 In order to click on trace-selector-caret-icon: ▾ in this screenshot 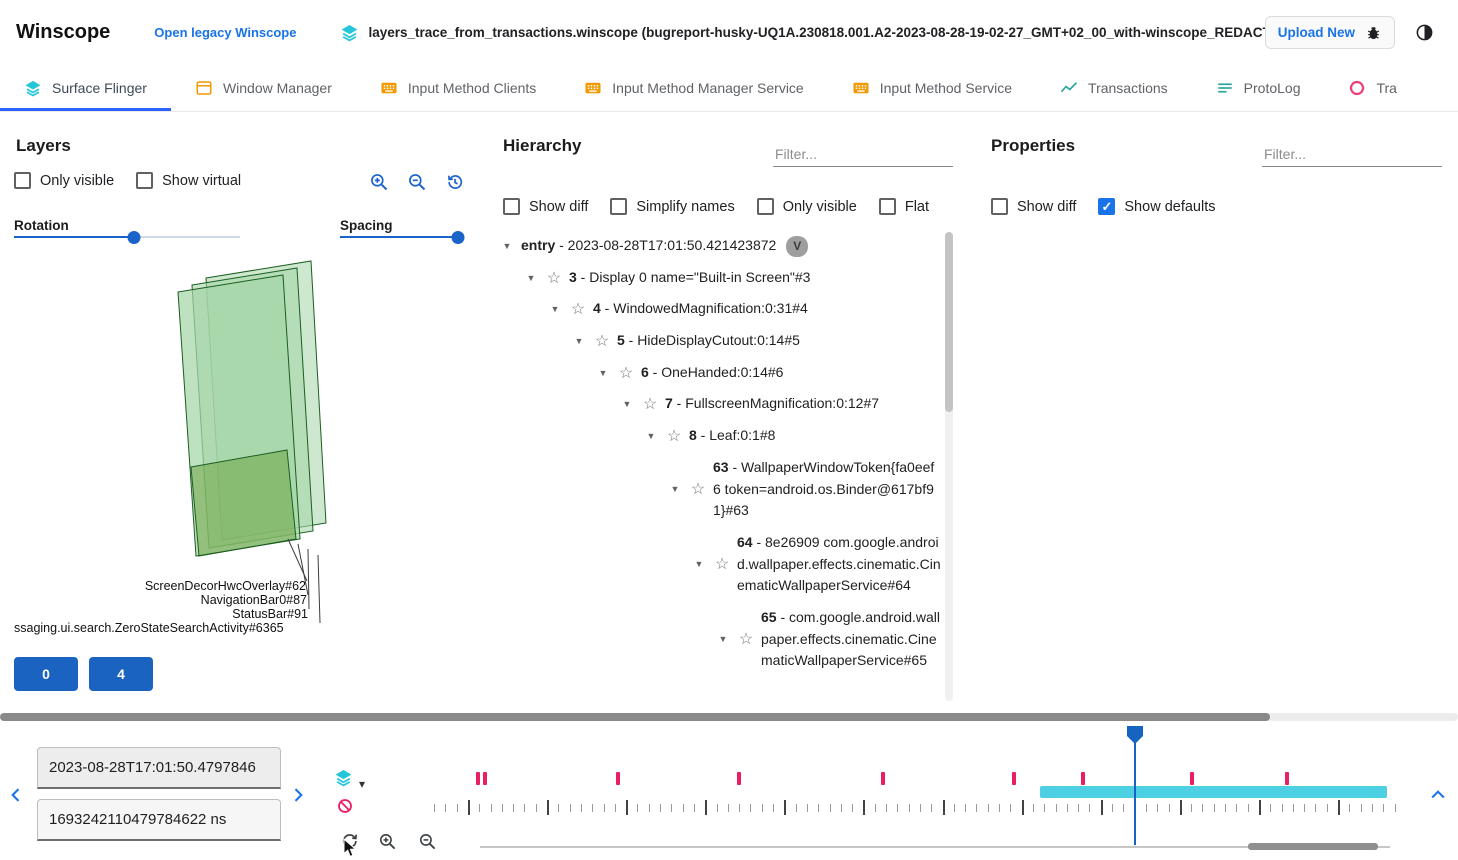, I will do `click(362, 784)`.